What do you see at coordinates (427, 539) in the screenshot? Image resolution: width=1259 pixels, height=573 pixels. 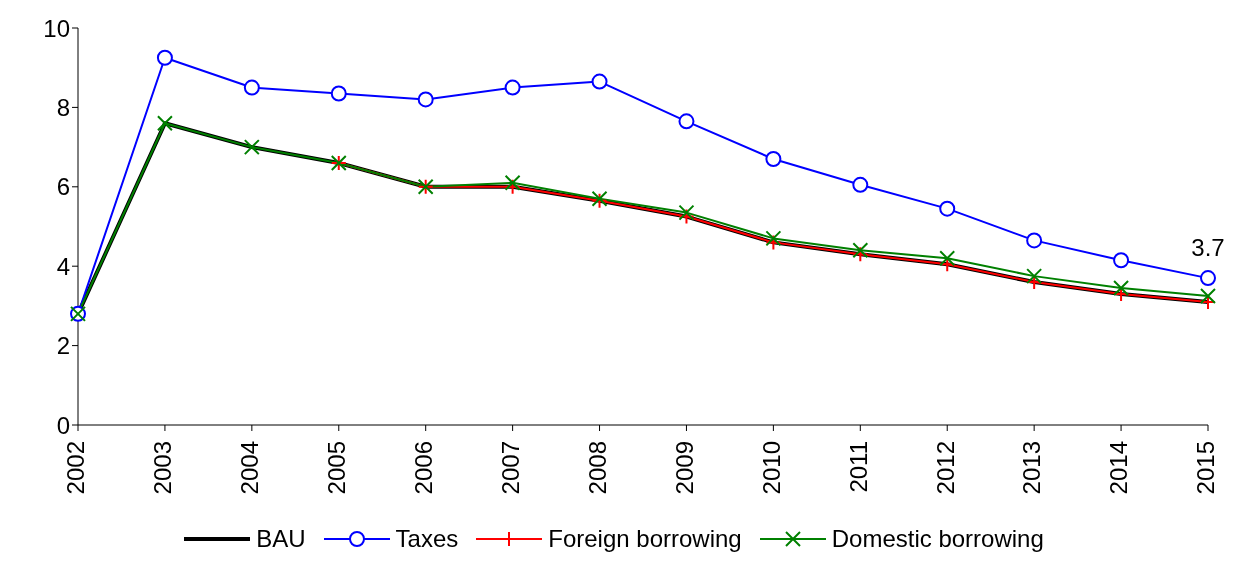 I see `legend-label: Taxes` at bounding box center [427, 539].